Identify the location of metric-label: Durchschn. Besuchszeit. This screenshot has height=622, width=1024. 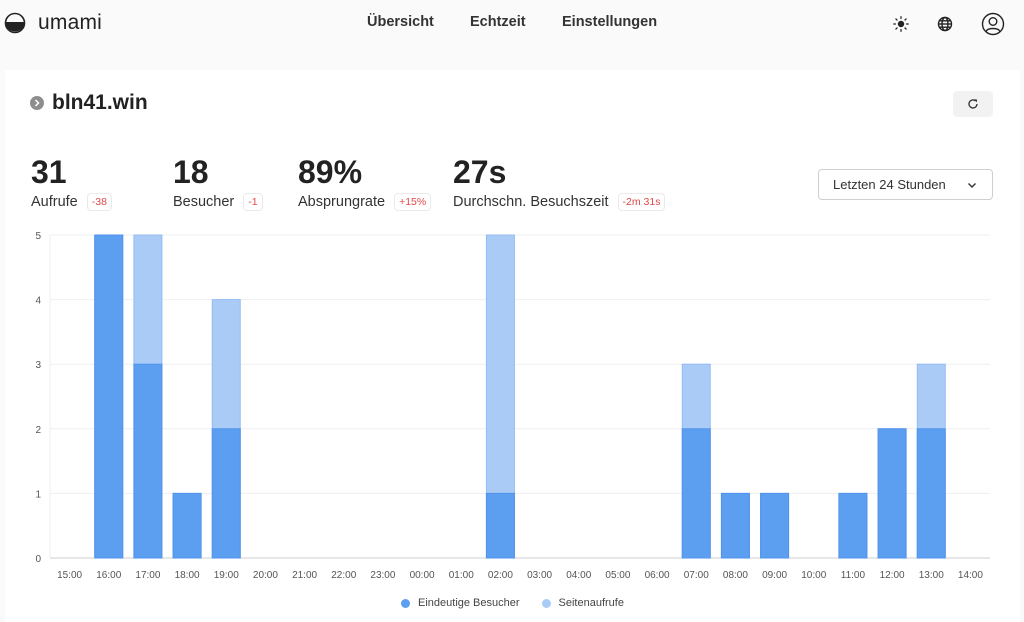
(531, 202).